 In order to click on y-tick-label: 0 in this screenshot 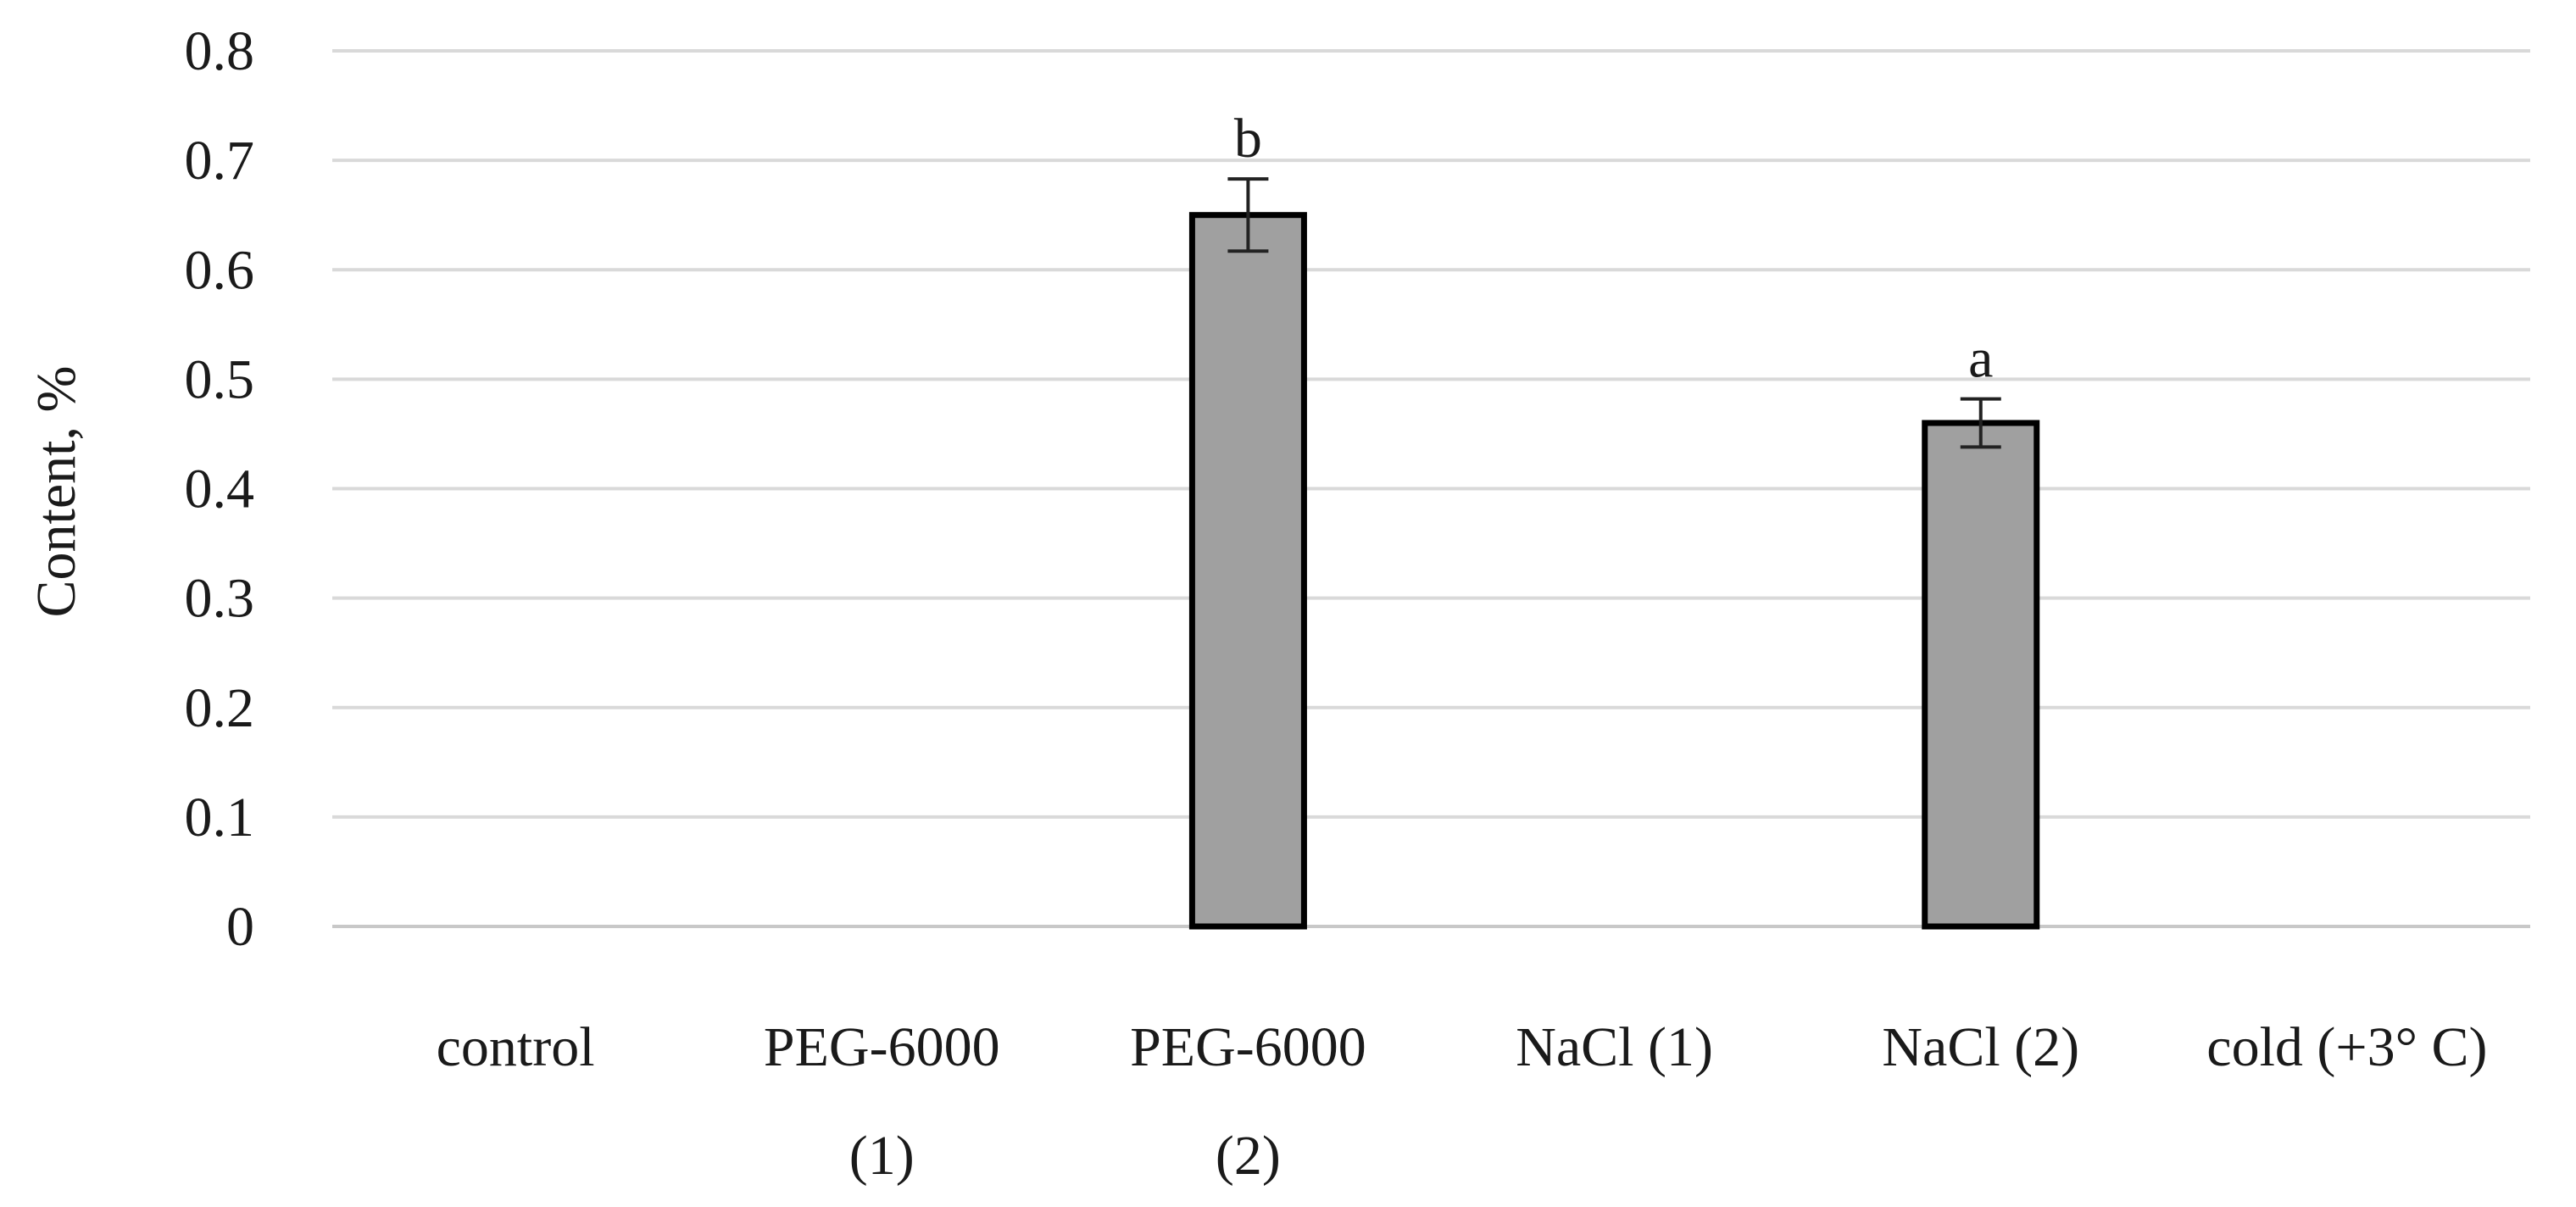, I will do `click(240, 927)`.